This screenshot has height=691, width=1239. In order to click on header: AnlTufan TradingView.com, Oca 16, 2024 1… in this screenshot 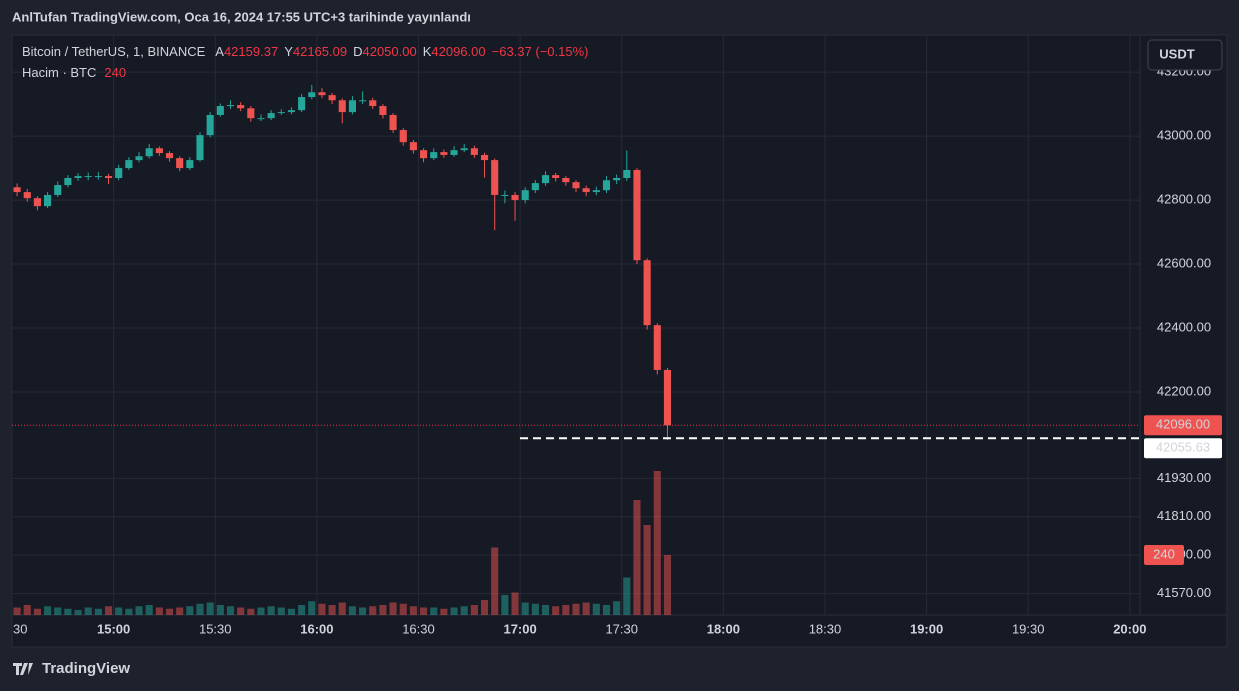, I will do `click(241, 16)`.